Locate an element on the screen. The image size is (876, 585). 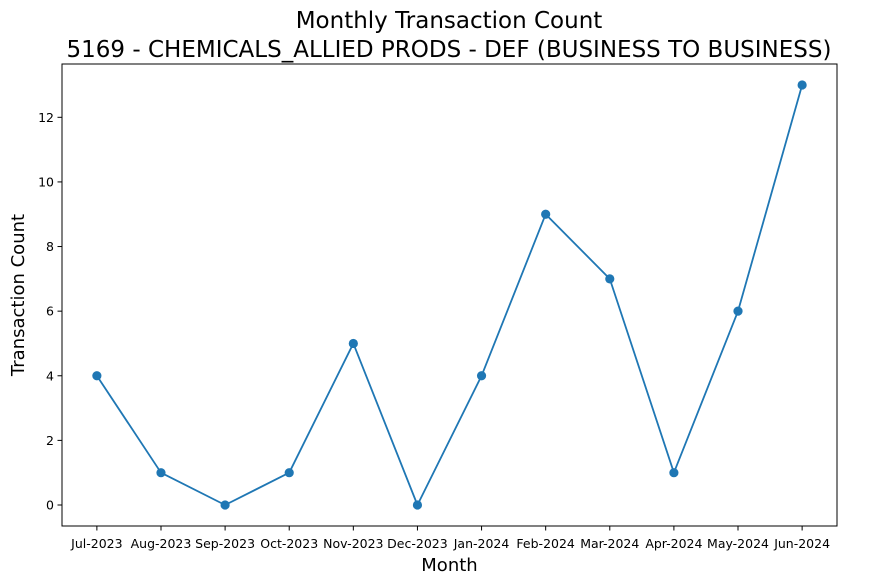
y-tick-label: 0 is located at coordinates (50, 505).